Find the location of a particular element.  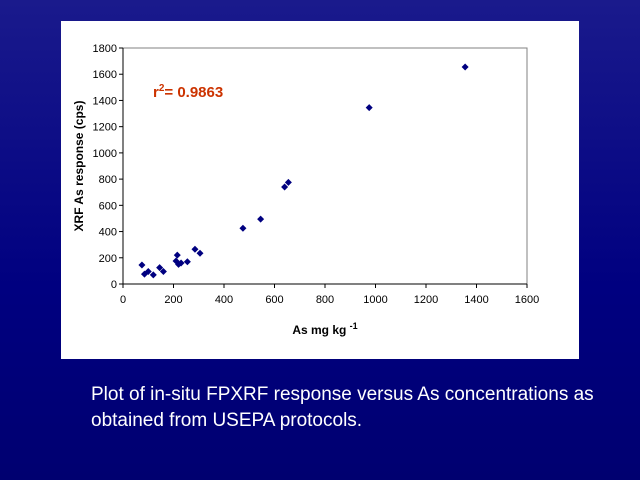

y-tick-label: 0 is located at coordinates (114, 285).